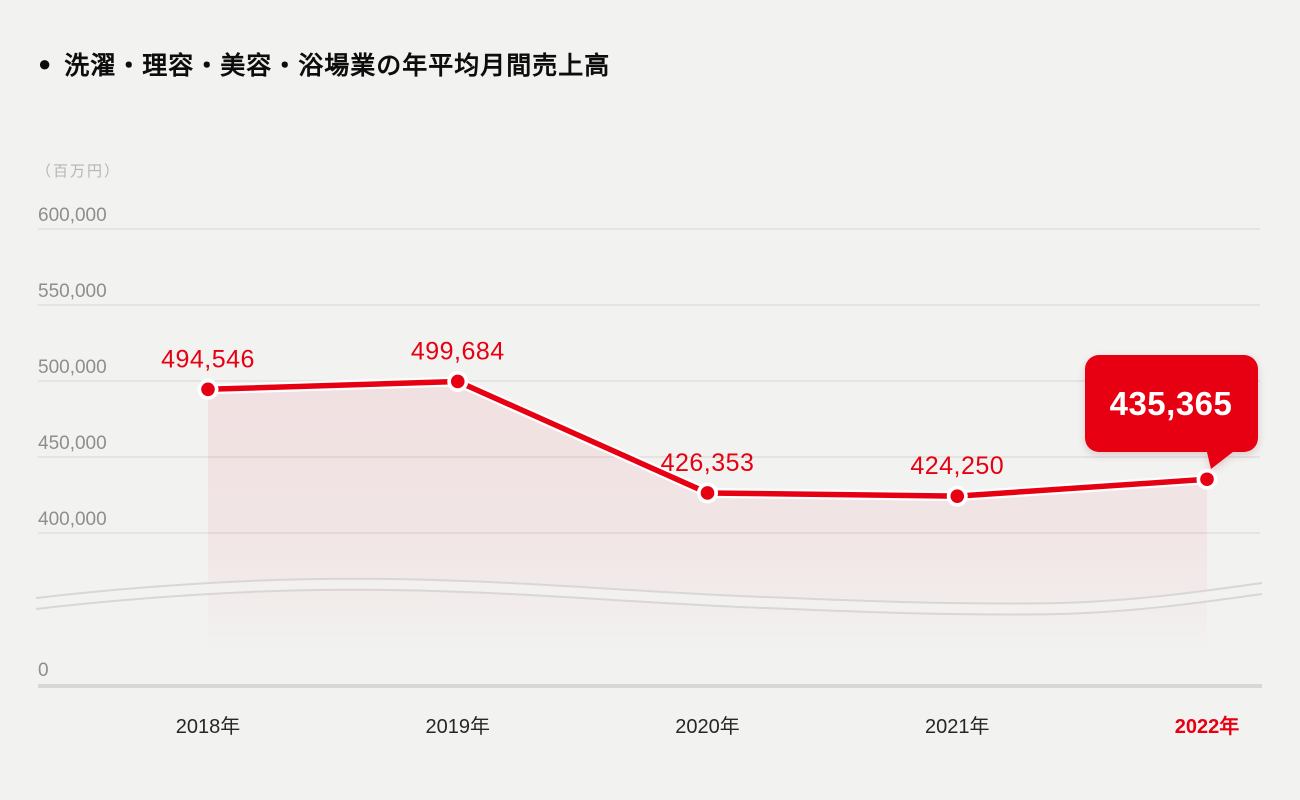  Describe the element at coordinates (72, 215) in the screenshot. I see `y-tick-label: 600,000` at that location.